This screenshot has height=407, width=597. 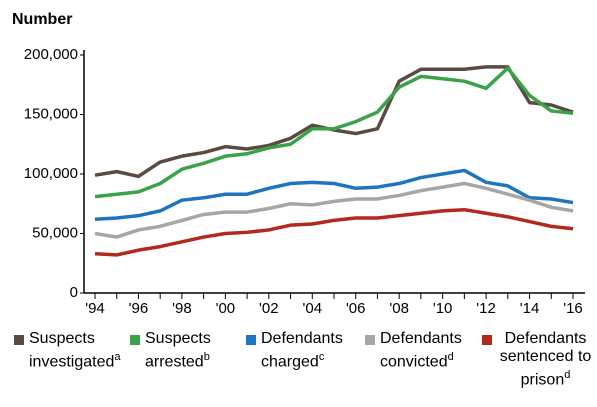 I want to click on legend-label: Defendants charged, so click(x=302, y=350).